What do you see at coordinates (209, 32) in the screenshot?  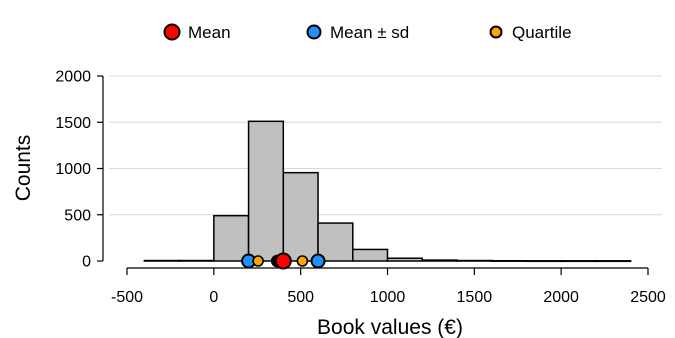 I see `legend-label: Mean` at bounding box center [209, 32].